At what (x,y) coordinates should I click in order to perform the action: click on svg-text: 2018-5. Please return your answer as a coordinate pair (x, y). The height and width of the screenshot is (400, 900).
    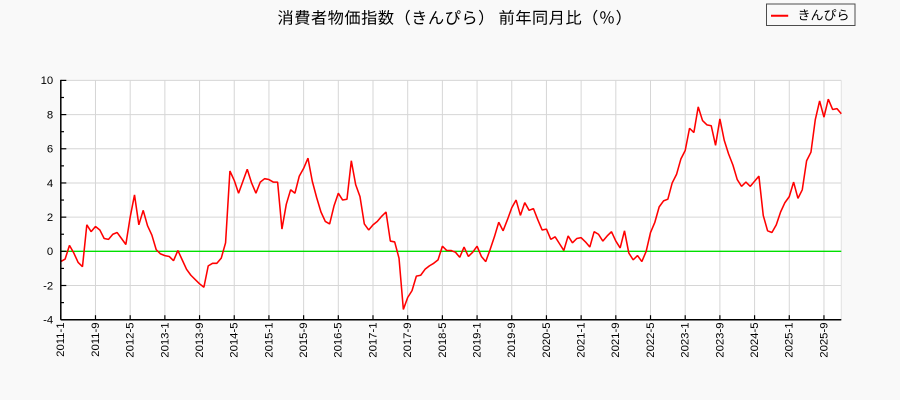
    Looking at the image, I should click on (443, 340).